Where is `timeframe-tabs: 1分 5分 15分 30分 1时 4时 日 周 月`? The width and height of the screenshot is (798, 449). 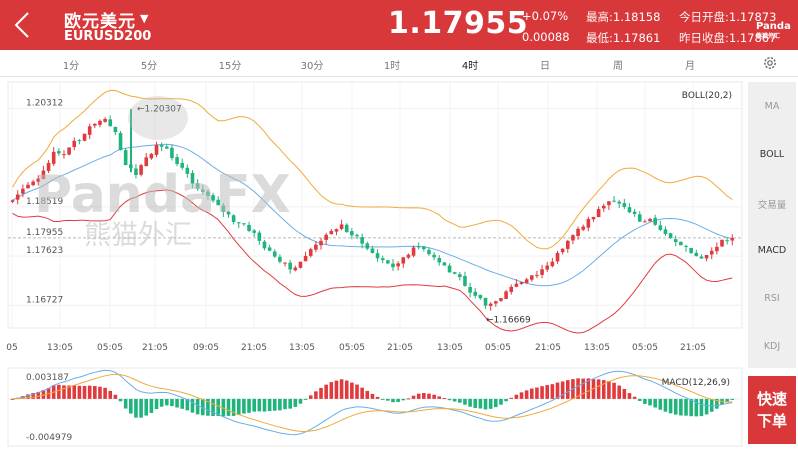 timeframe-tabs: 1分 5分 15分 30分 1时 4时 日 周 月 is located at coordinates (399, 63).